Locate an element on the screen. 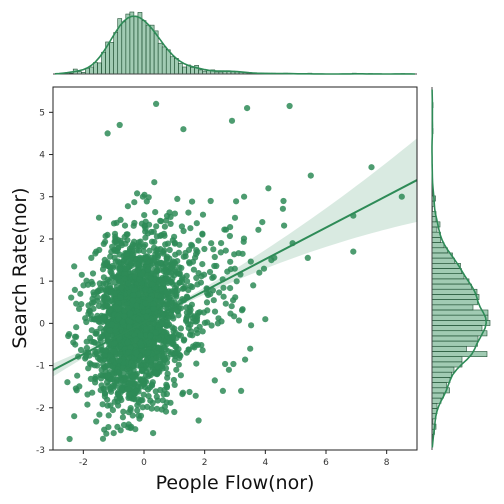 This screenshot has width=504, height=504. right-kde-curve is located at coordinates (459, 268).